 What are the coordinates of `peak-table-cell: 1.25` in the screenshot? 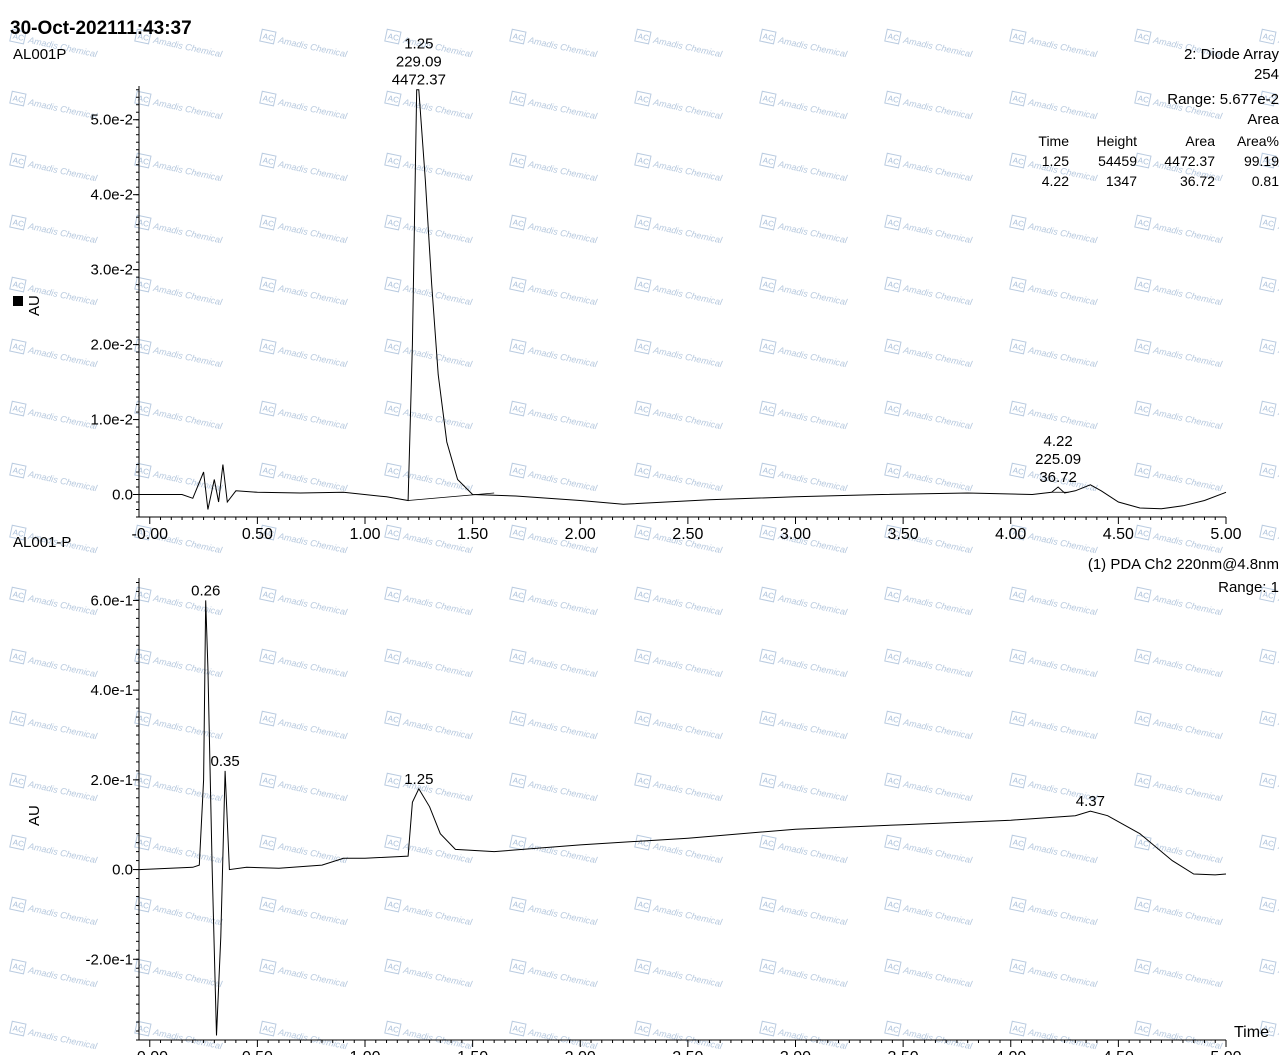 It's located at (1055, 161).